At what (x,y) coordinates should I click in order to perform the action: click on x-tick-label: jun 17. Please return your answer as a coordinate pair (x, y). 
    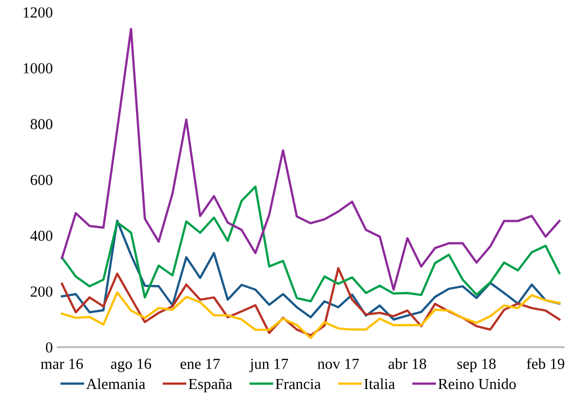
    Looking at the image, I should click on (268, 365).